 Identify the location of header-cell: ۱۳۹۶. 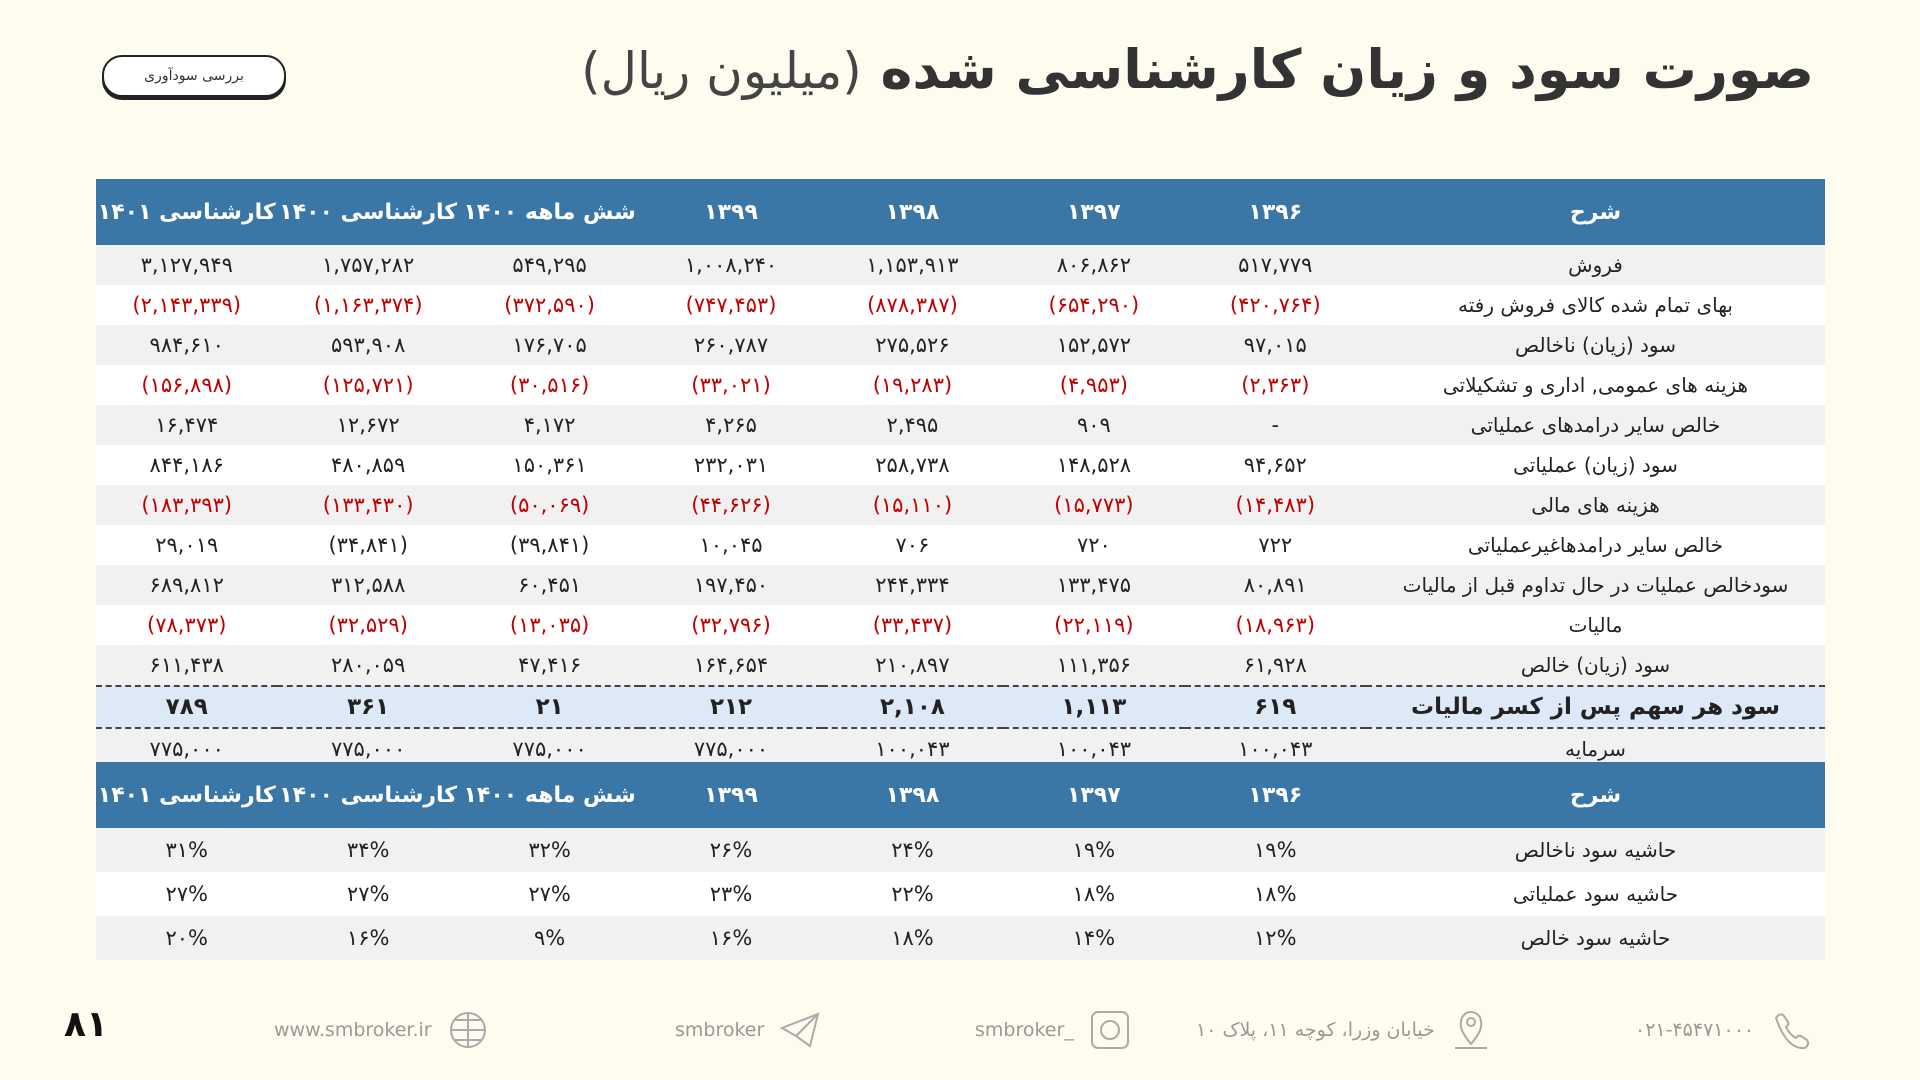
(1275, 212).